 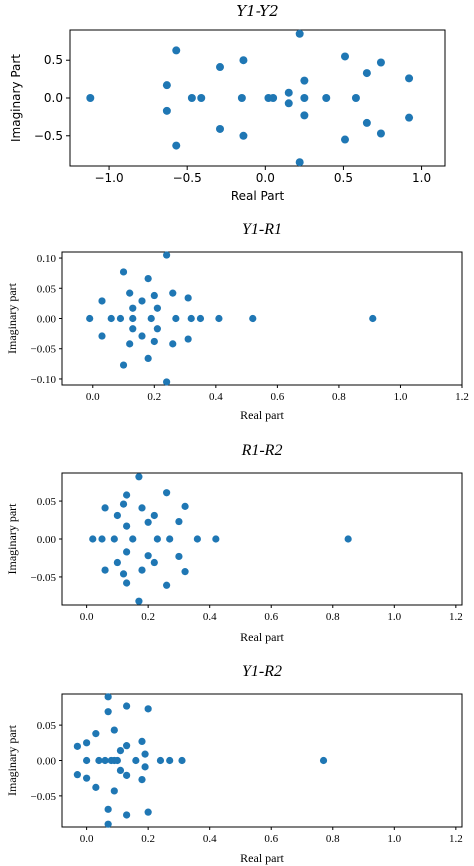 What do you see at coordinates (257, 11) in the screenshot?
I see `chart-title: Y1-Y2` at bounding box center [257, 11].